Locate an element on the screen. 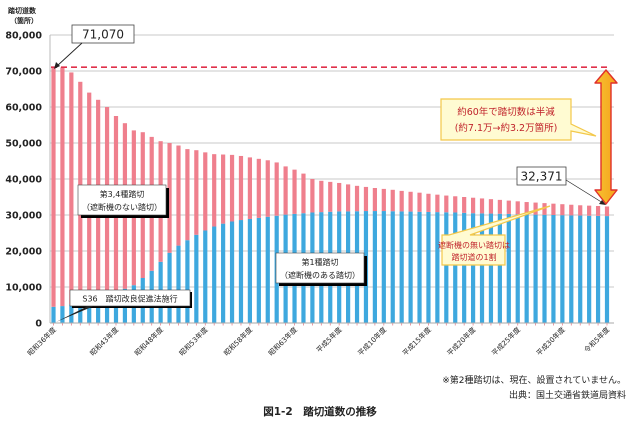 The width and height of the screenshot is (640, 427). callout-halved-line1: 約60年で踏切数は半減 is located at coordinates (506, 112).